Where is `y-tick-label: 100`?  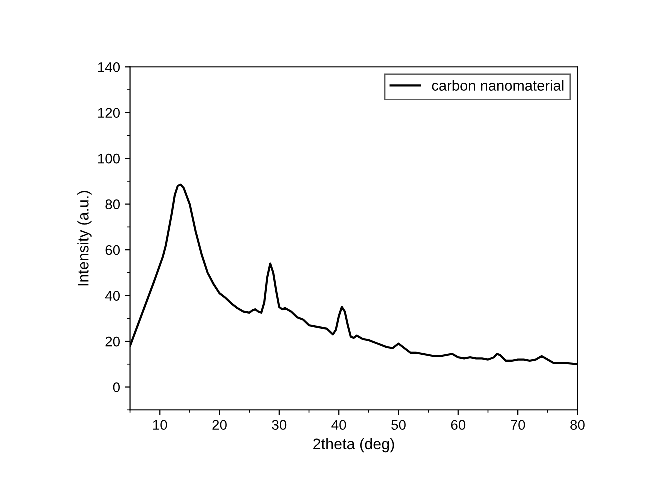 y-tick-label: 100 is located at coordinates (109, 159).